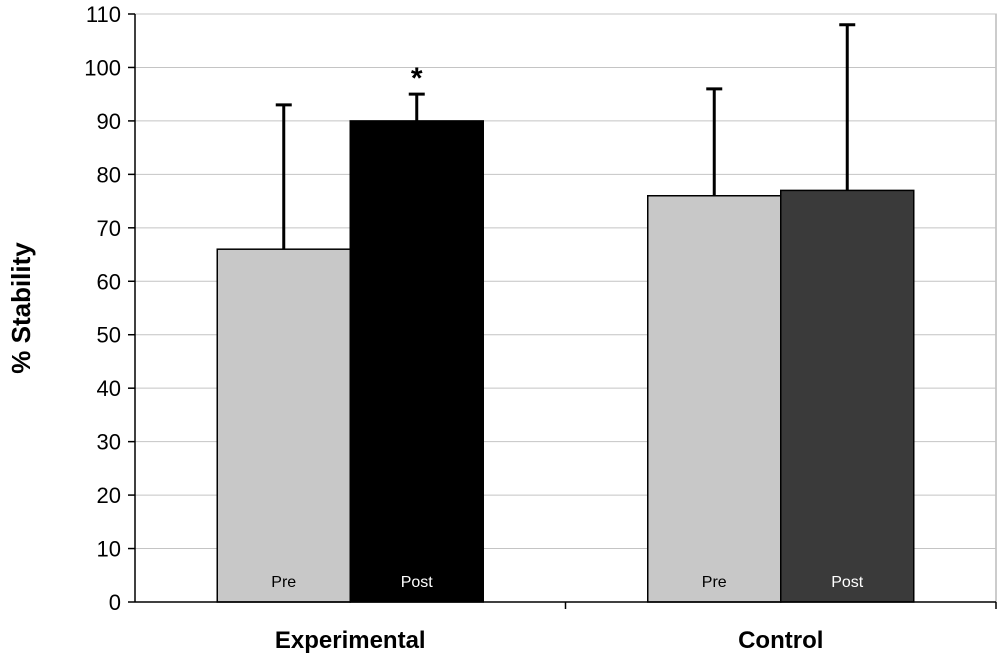  I want to click on bar-experimental-post, so click(416, 361).